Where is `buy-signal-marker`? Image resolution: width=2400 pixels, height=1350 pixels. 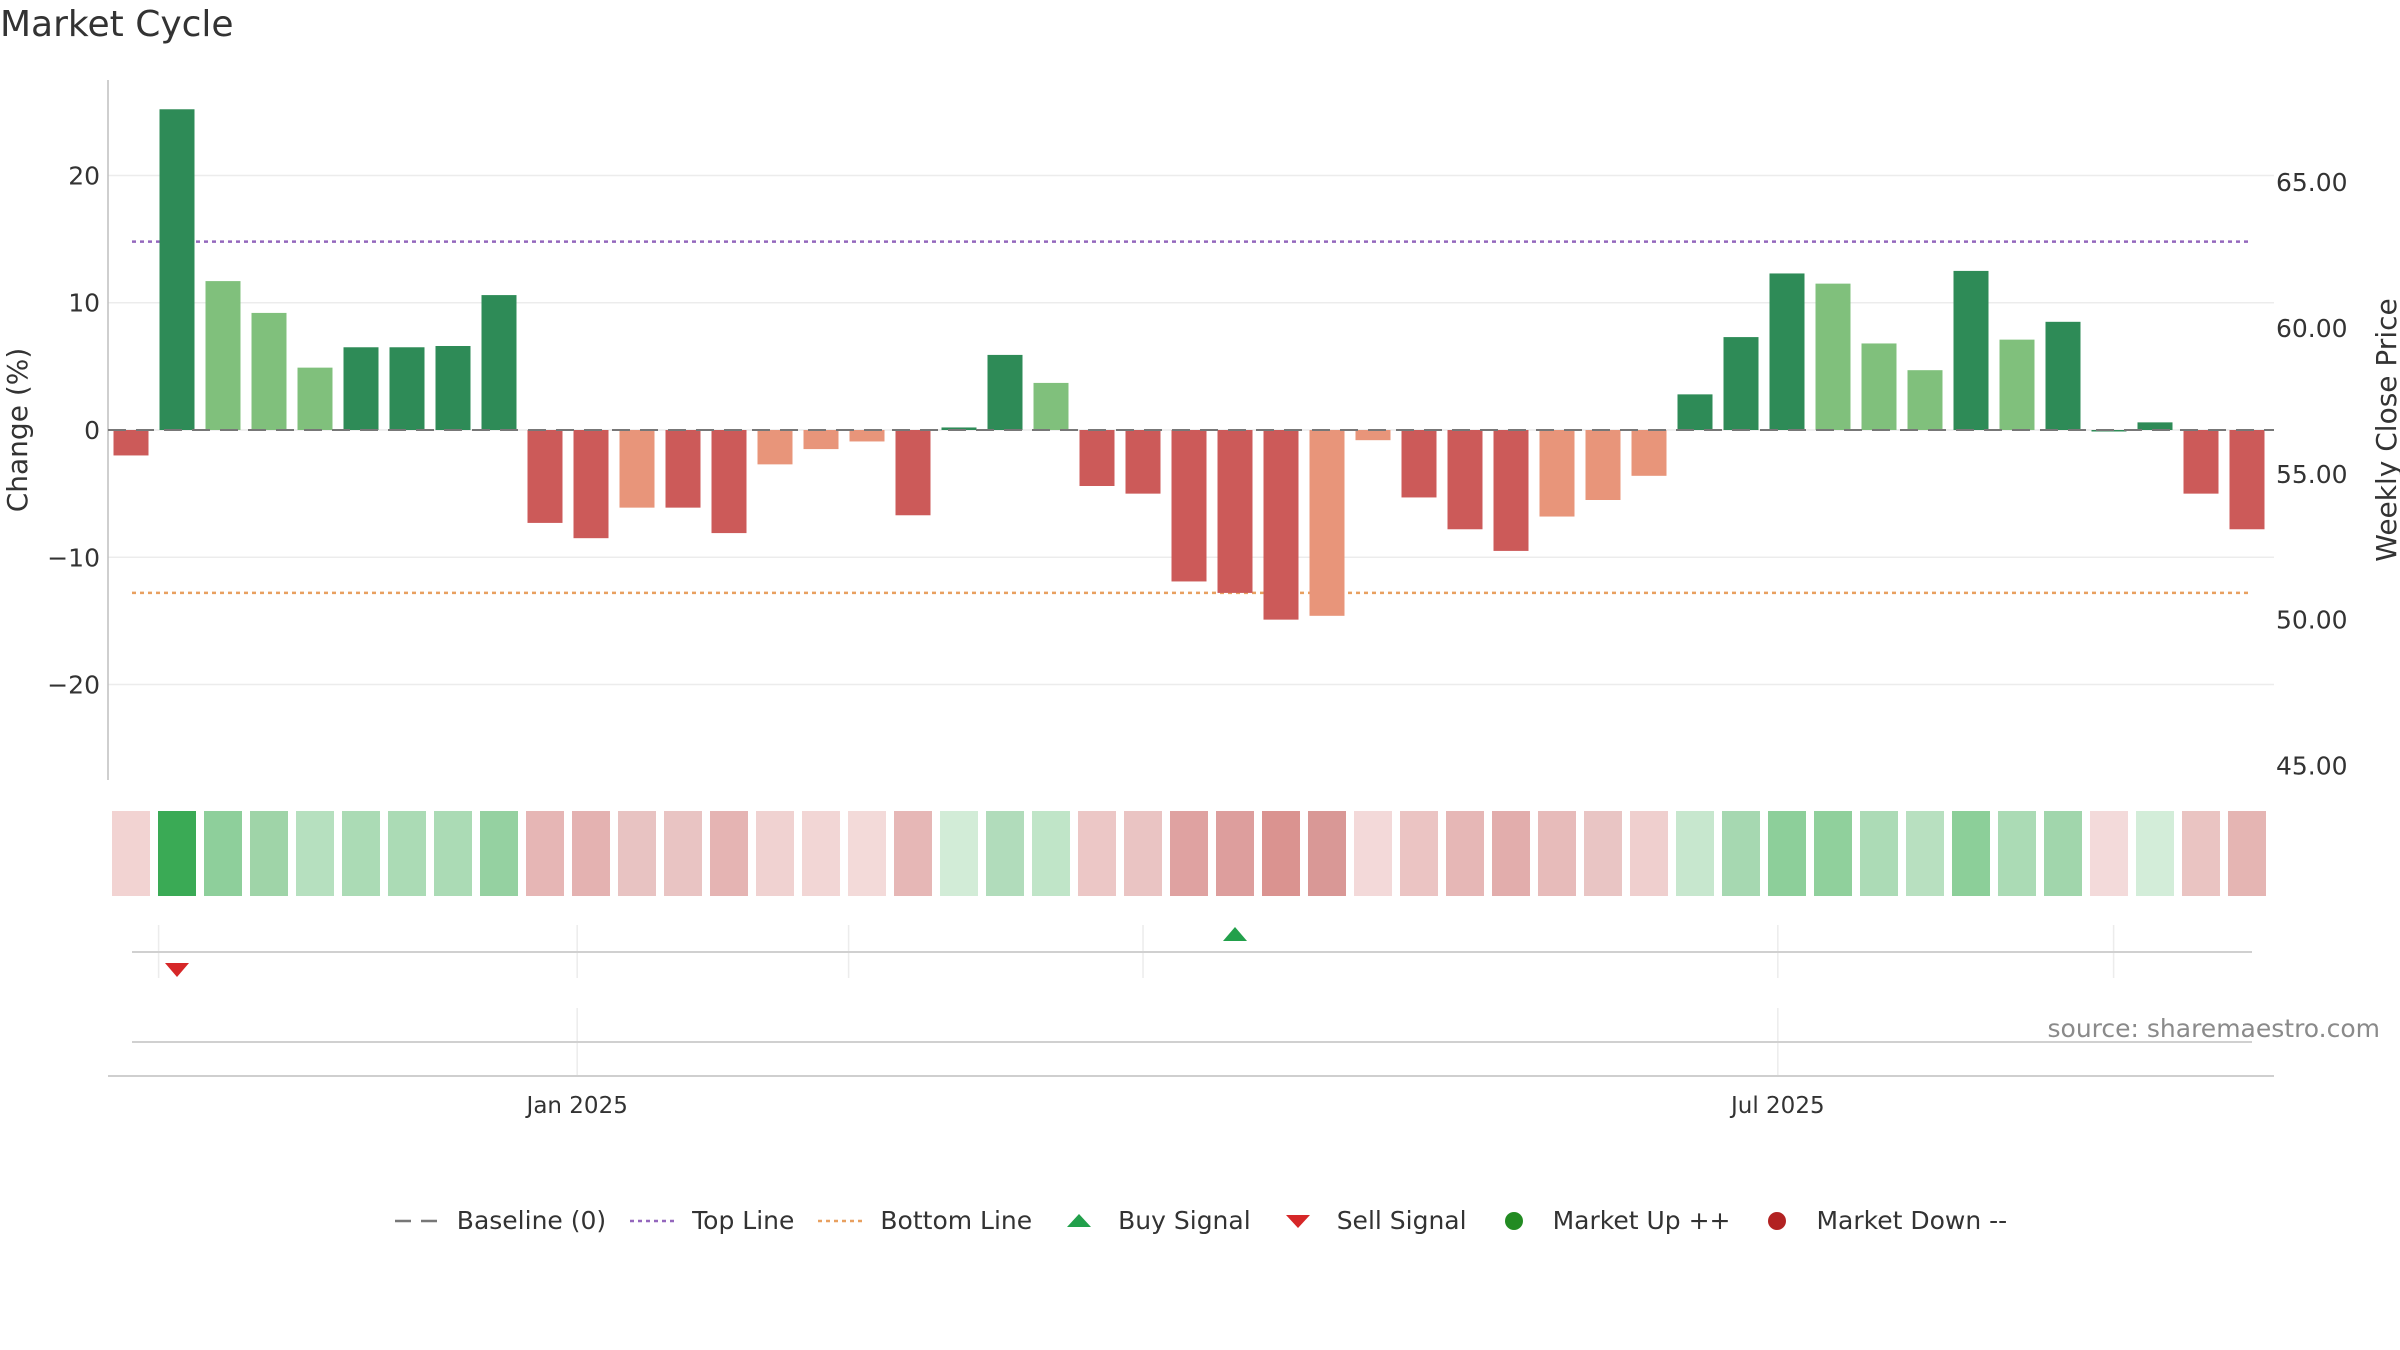
buy-signal-marker is located at coordinates (1235, 934).